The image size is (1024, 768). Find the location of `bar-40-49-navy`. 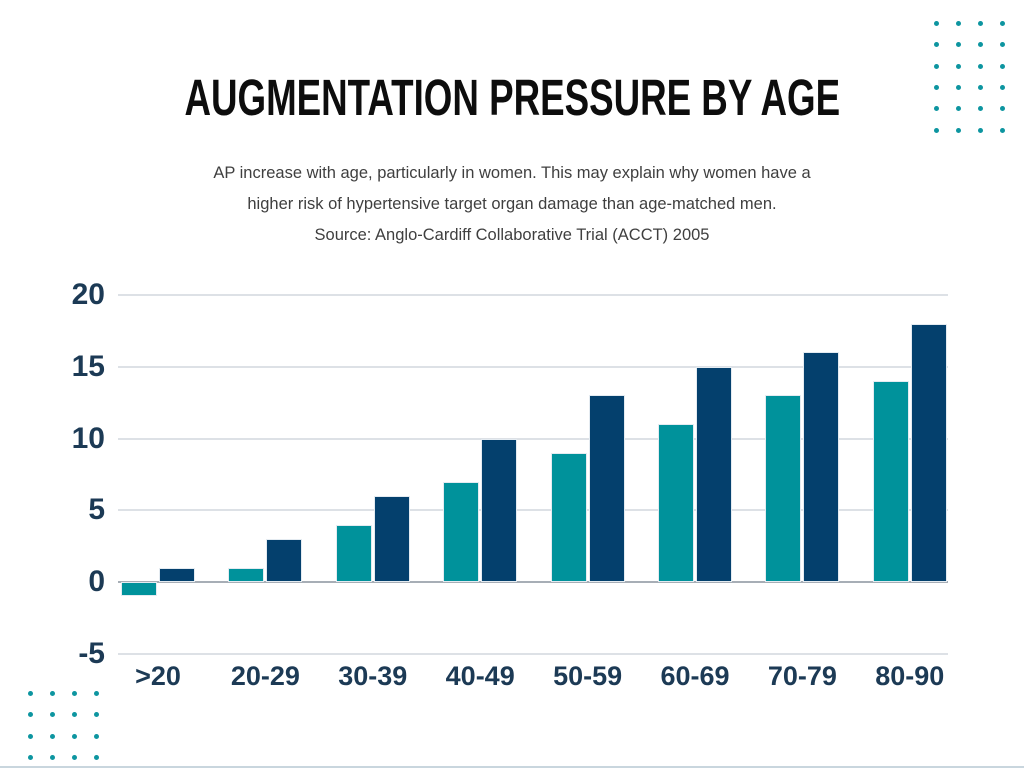

bar-40-49-navy is located at coordinates (499, 510).